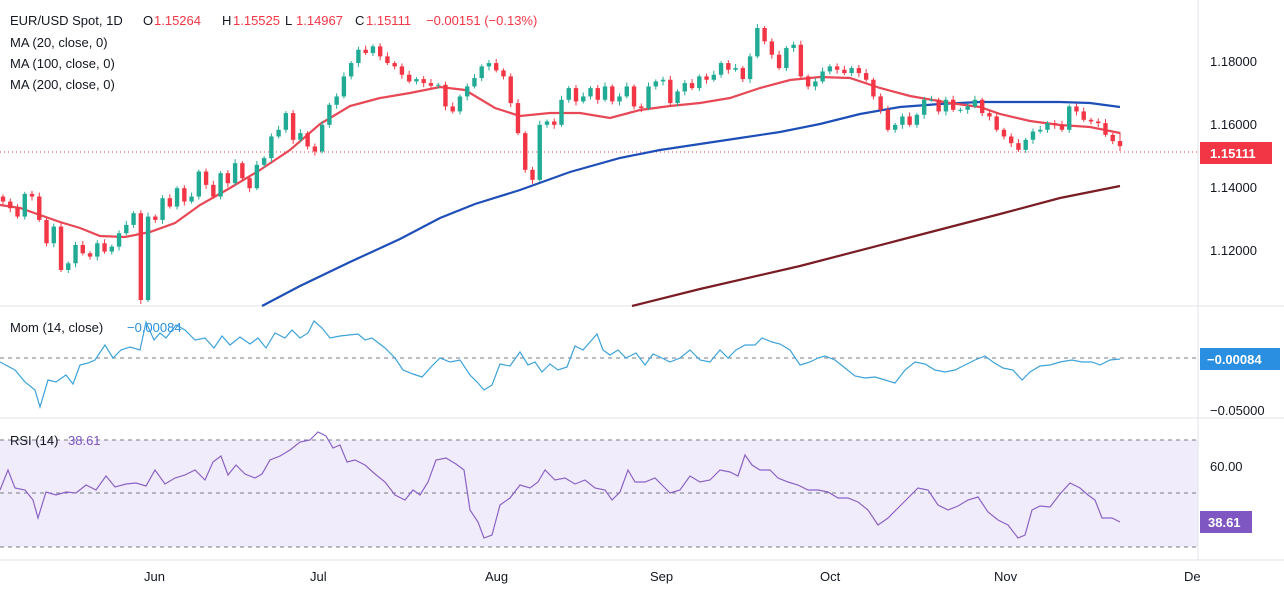 The height and width of the screenshot is (594, 1284). Describe the element at coordinates (496, 576) in the screenshot. I see `x-tick-label: Aug` at that location.